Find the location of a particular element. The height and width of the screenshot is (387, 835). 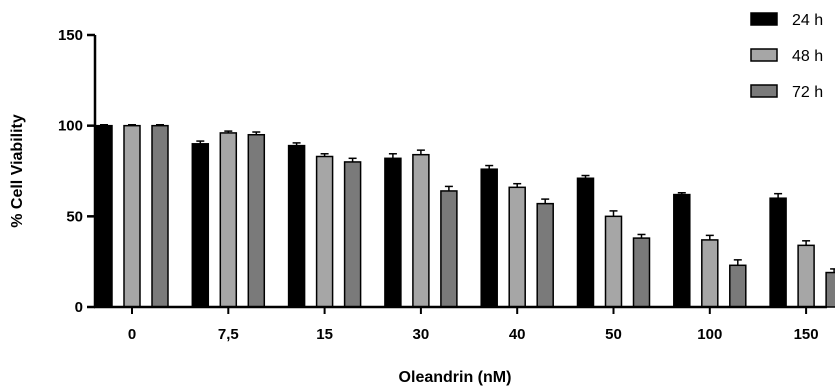

legend-swatch-48h is located at coordinates (764, 55).